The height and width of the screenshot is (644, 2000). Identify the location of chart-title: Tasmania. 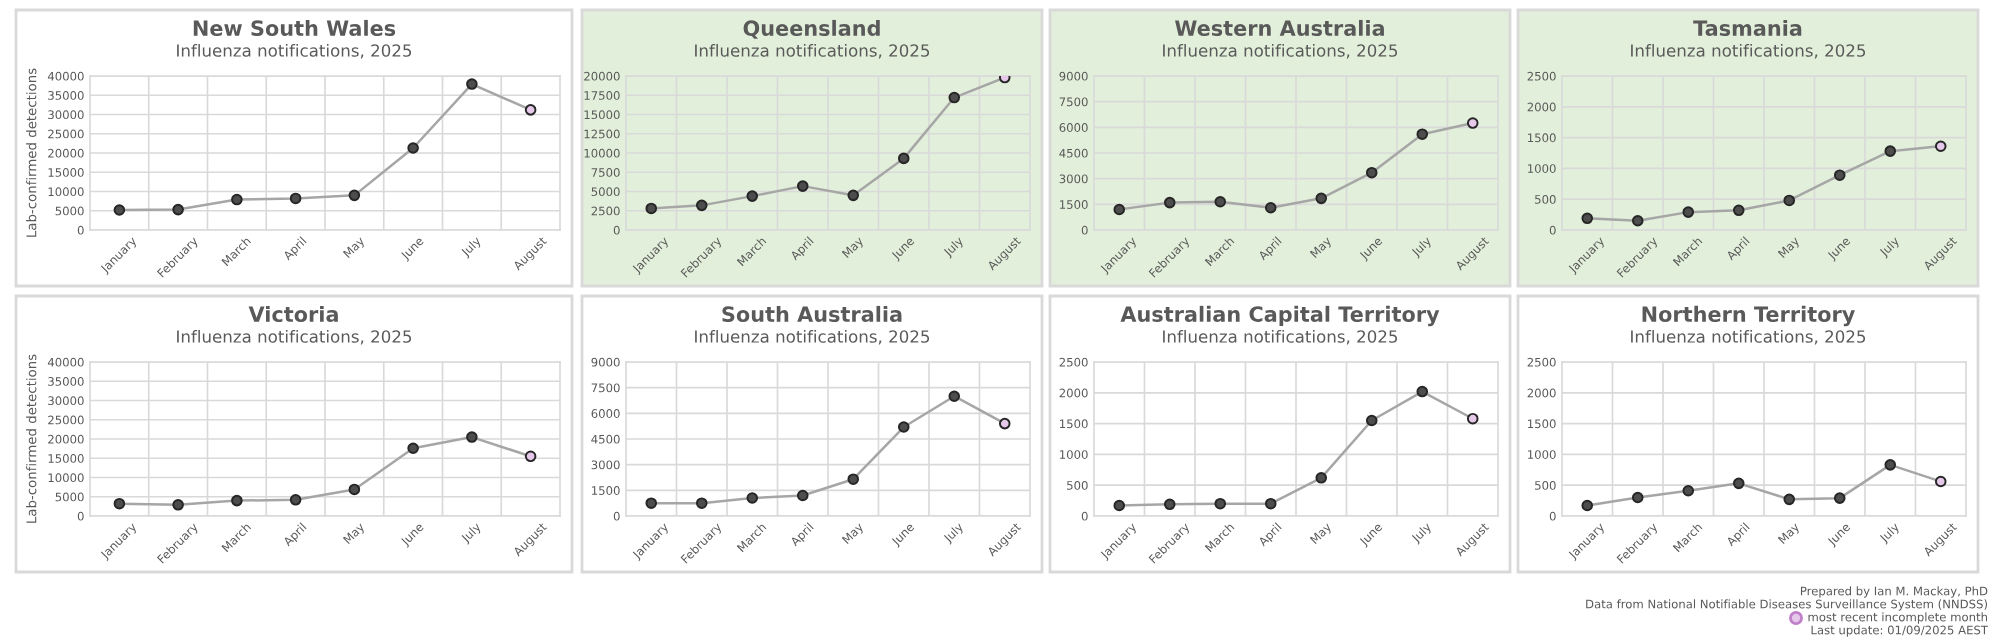
(1747, 28).